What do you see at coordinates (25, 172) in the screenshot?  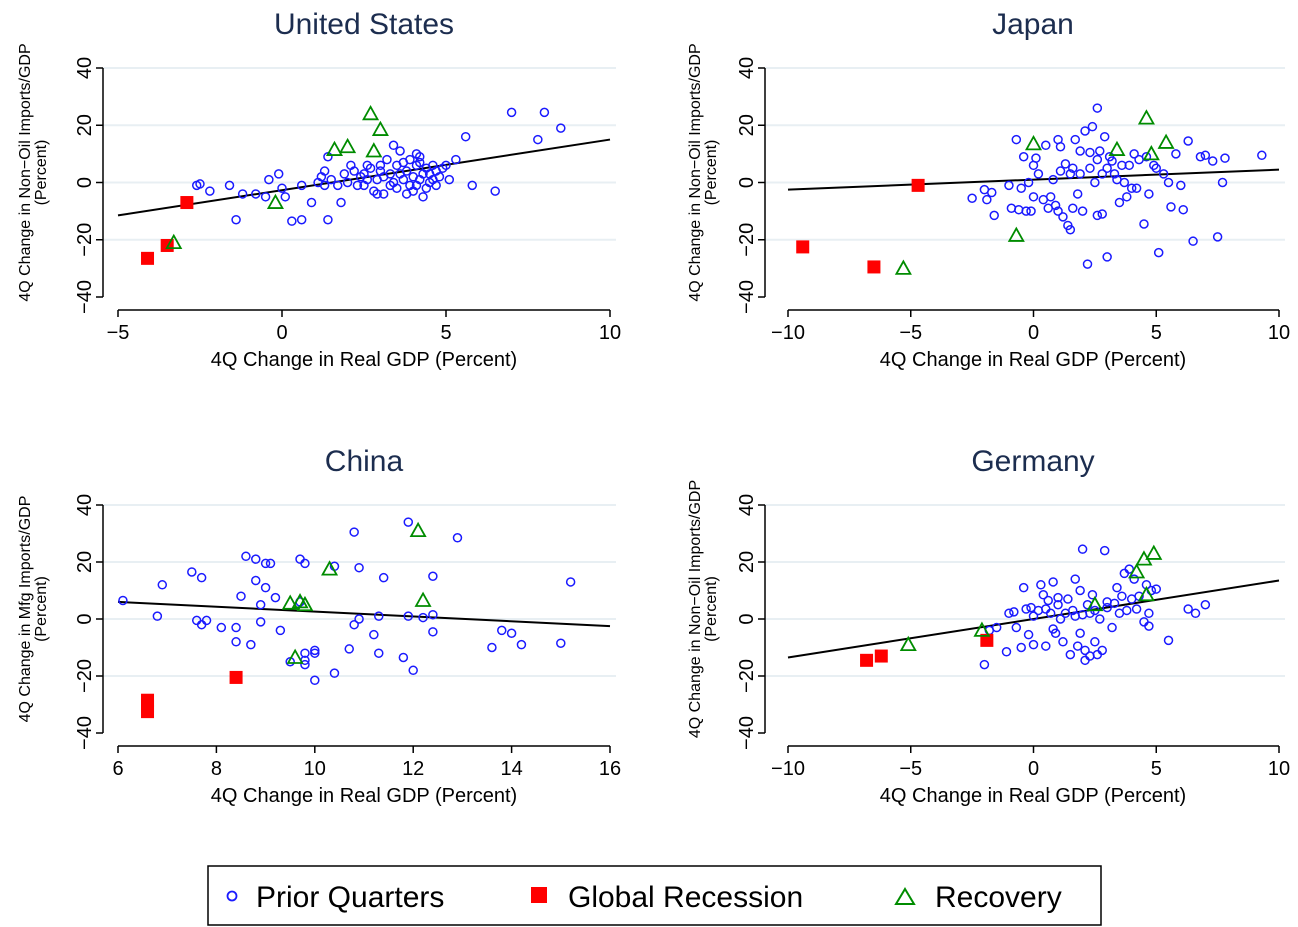 I see `y-axis-label: 4Q Change in Non−Oil Imports/GDP` at bounding box center [25, 172].